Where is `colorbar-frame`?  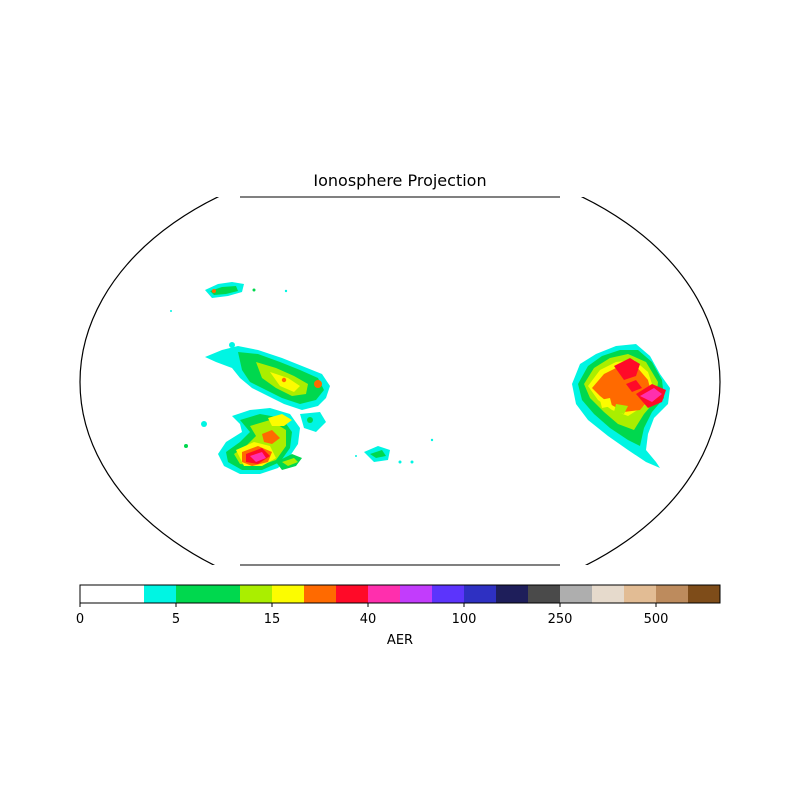
colorbar-frame is located at coordinates (400, 594).